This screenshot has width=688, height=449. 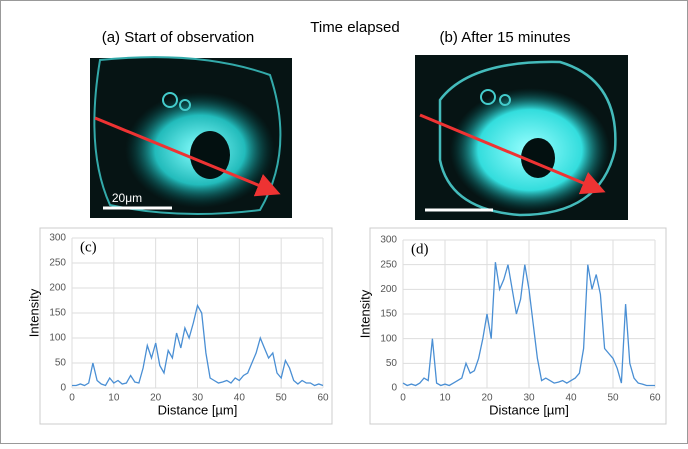 What do you see at coordinates (355, 27) in the screenshot?
I see `figure-title: Time elapsed` at bounding box center [355, 27].